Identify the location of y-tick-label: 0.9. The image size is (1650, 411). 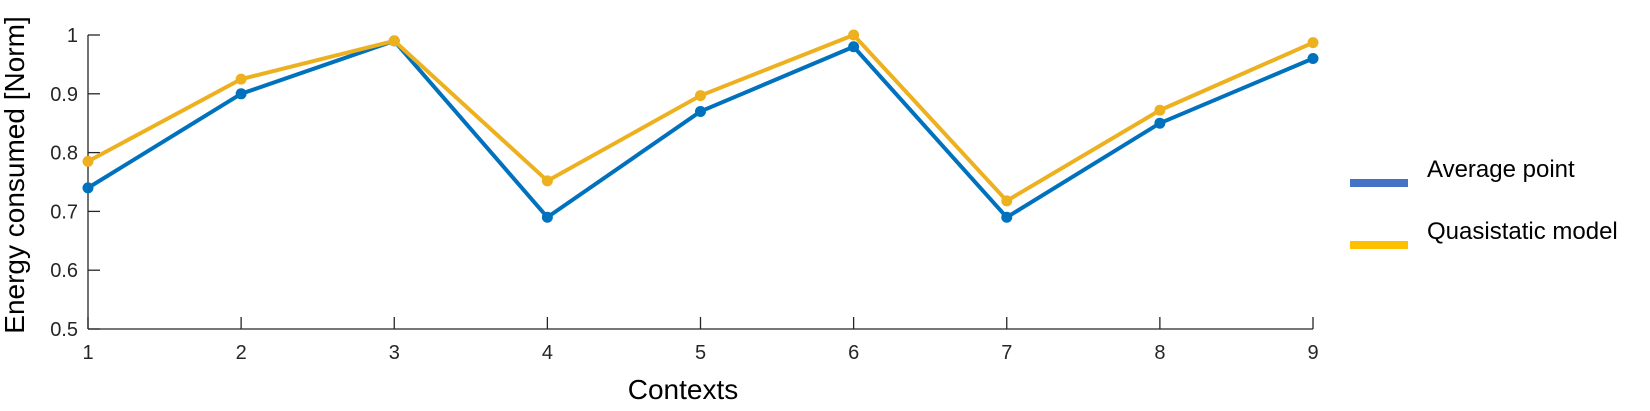
(64, 95).